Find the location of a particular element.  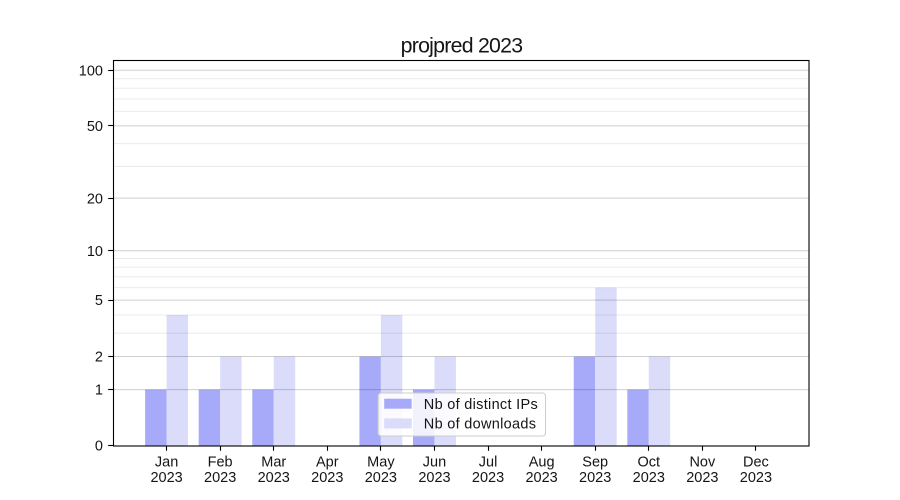

svg-text: 50 is located at coordinates (95, 127).